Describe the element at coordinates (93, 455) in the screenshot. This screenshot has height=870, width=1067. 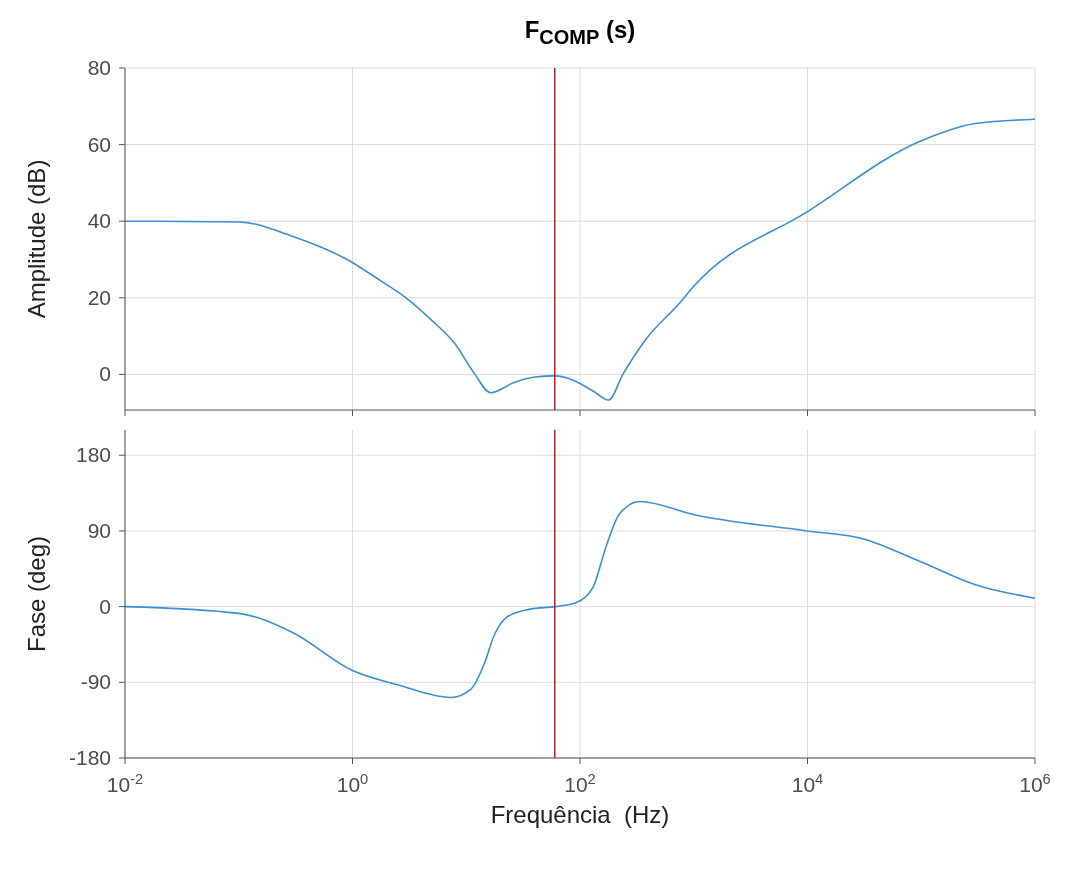
I see `y-tick-label: 180` at that location.